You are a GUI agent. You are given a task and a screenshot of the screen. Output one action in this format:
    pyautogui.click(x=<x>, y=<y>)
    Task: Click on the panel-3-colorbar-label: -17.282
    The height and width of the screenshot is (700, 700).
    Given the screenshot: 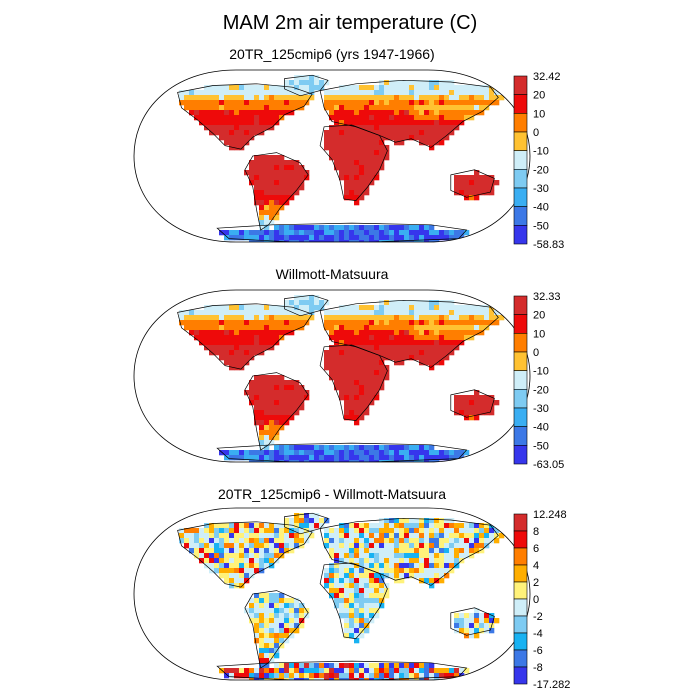 What is the action you would take?
    pyautogui.click(x=551, y=685)
    